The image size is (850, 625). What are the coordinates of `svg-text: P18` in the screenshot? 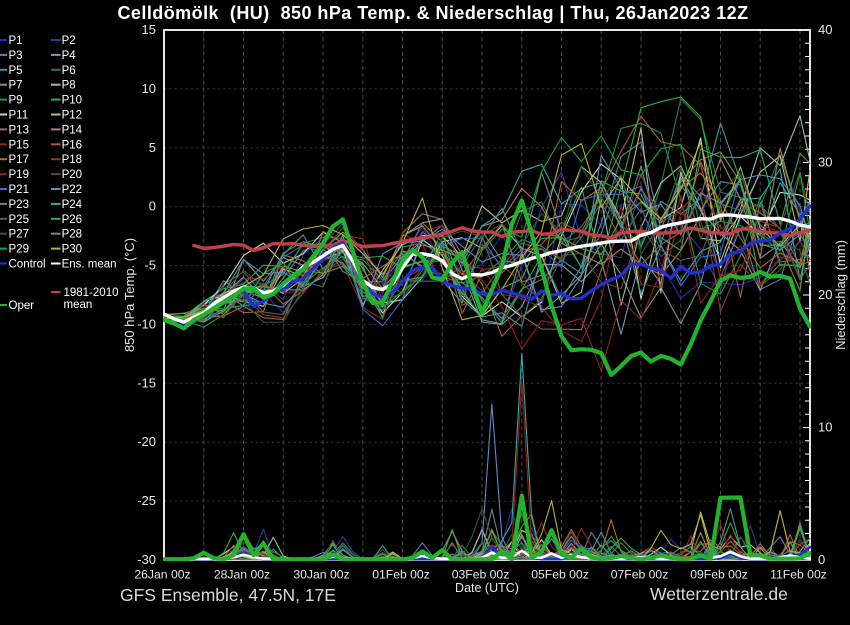 It's located at (72, 160).